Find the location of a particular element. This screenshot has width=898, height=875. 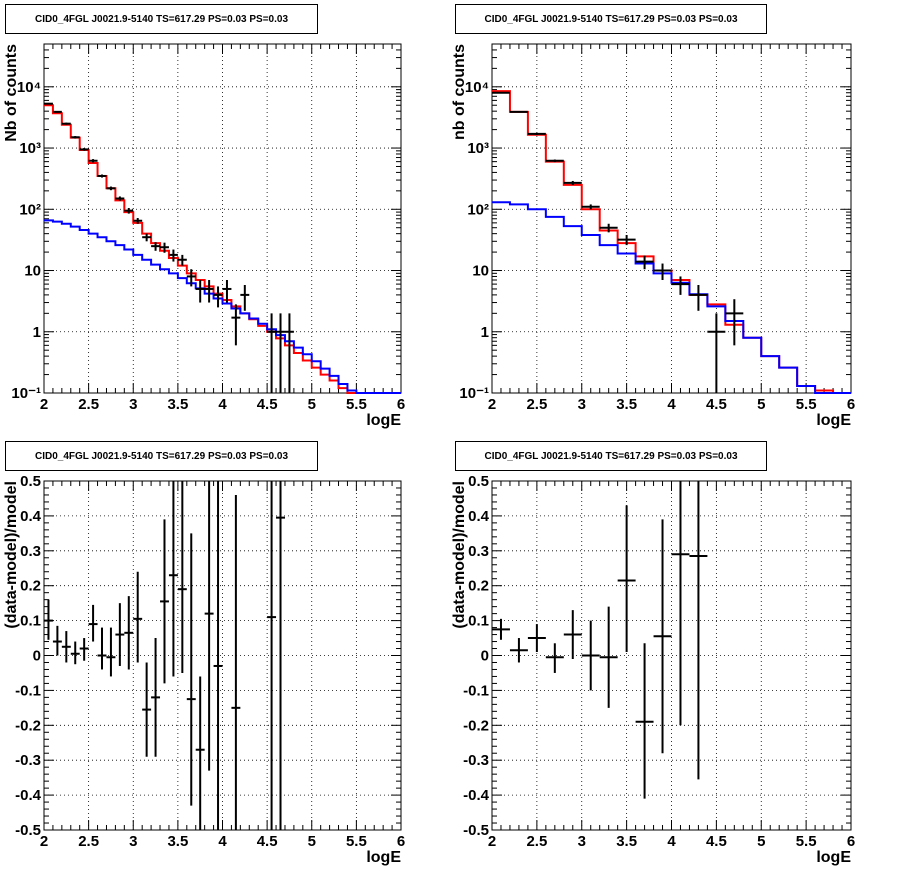

x-tick-label: 5.5 is located at coordinates (356, 841).